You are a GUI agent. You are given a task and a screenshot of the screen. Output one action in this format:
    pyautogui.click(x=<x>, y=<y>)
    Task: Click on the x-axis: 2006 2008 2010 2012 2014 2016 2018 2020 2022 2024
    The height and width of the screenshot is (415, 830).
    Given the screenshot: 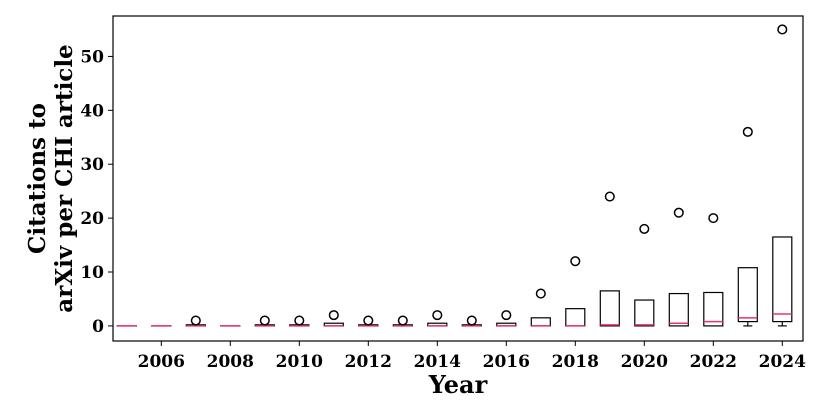 What is the action you would take?
    pyautogui.click(x=472, y=356)
    